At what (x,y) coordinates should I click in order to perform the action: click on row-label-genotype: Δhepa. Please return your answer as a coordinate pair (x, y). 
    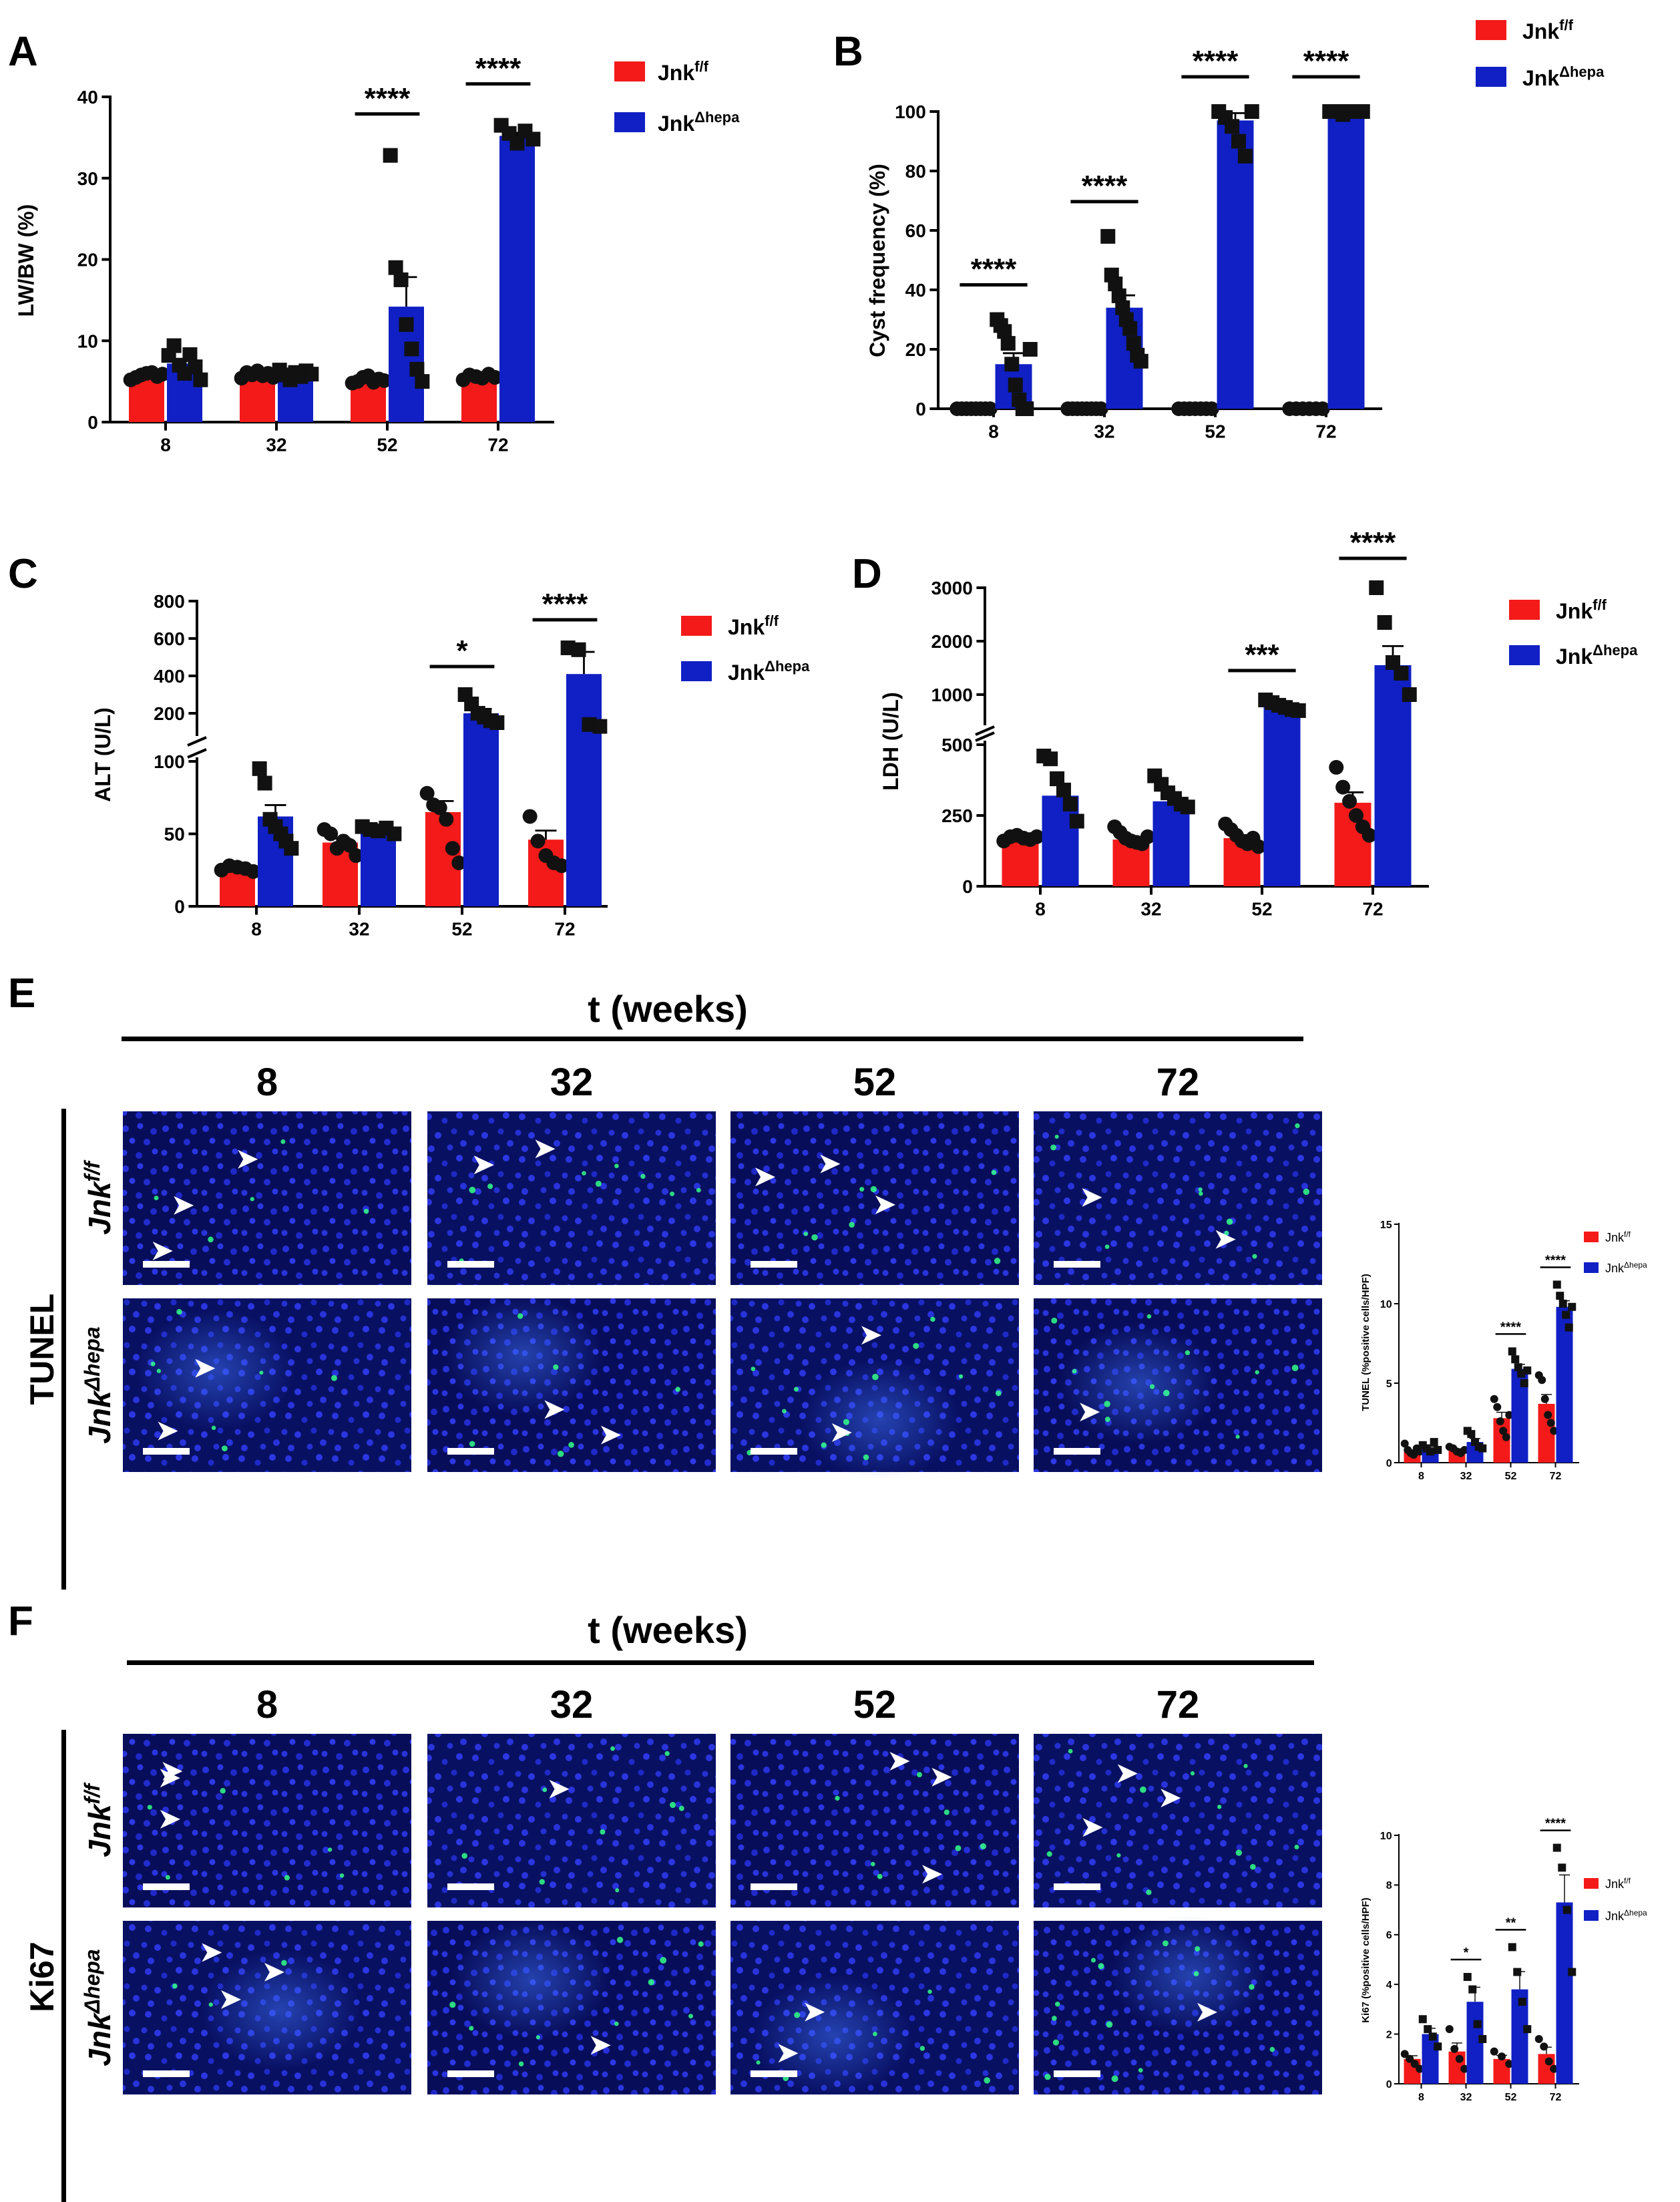
    Looking at the image, I should click on (92, 1358).